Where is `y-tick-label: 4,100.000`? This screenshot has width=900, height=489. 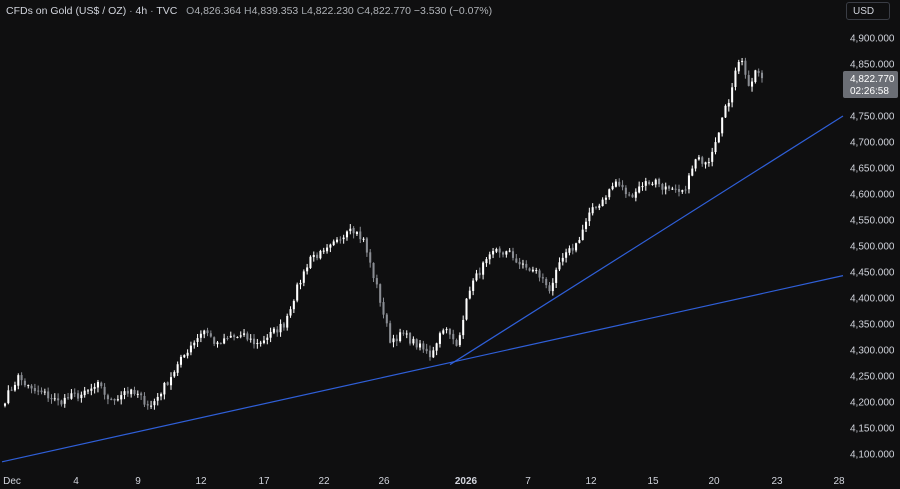
y-tick-label: 4,100.000 is located at coordinates (872, 455).